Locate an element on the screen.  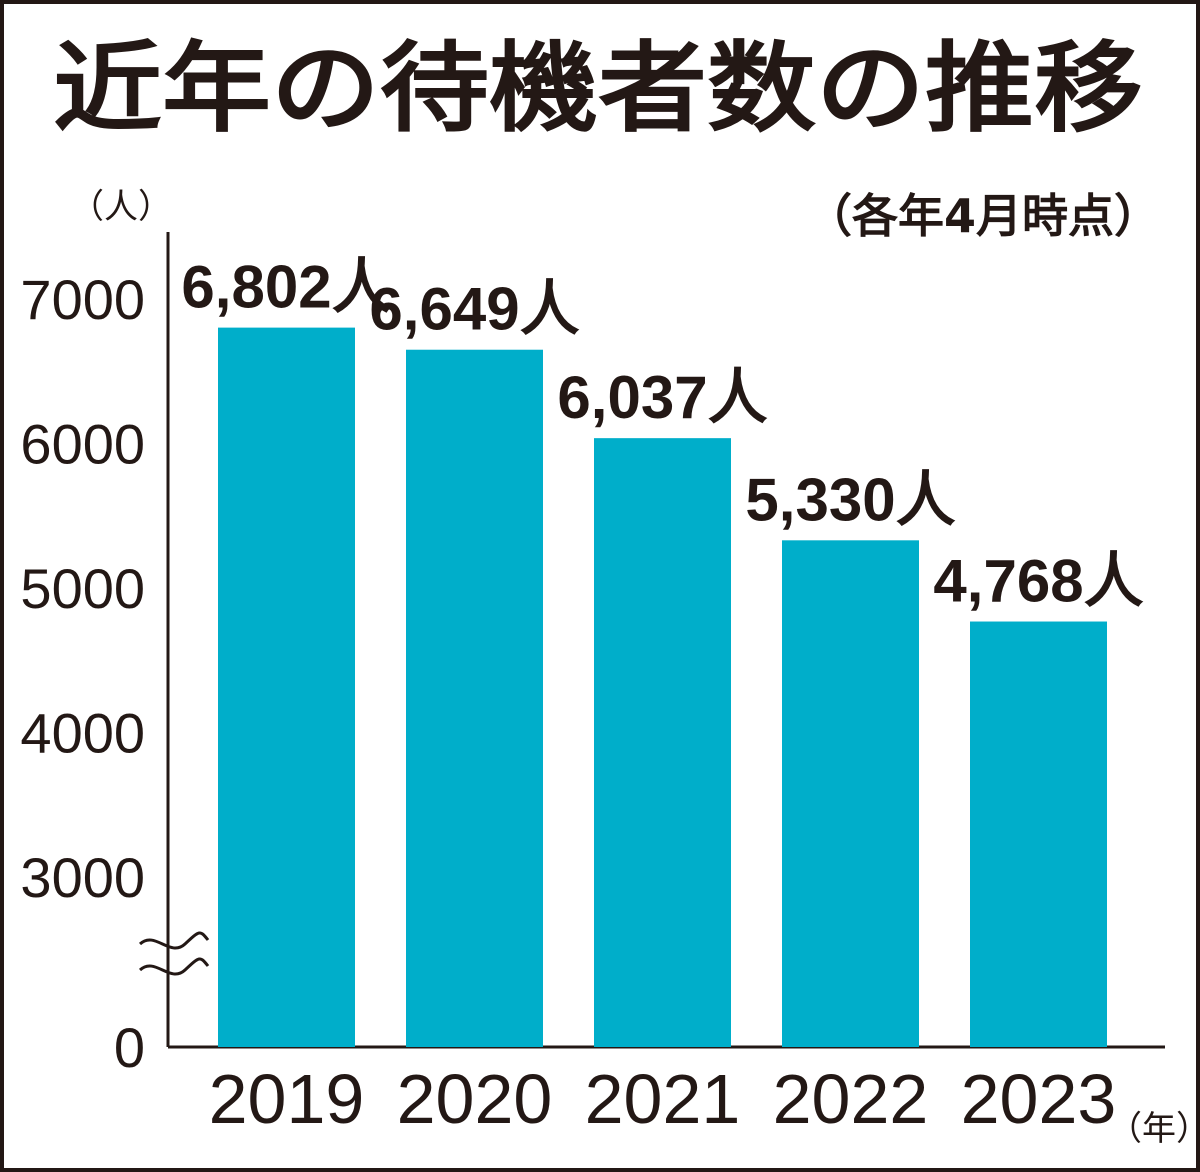
bar-value-label: 4,768人 is located at coordinates (1038, 581).